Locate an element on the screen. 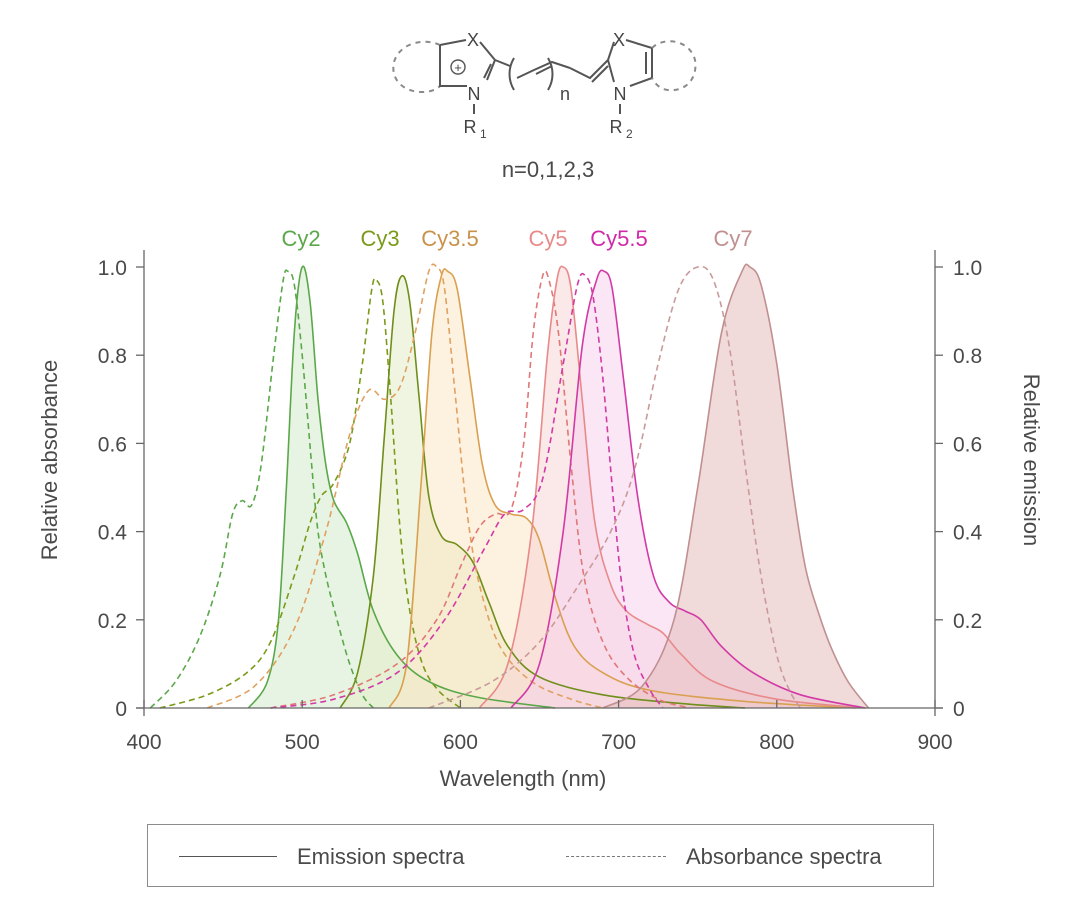  left-fused-ring-icon is located at coordinates (416, 67).